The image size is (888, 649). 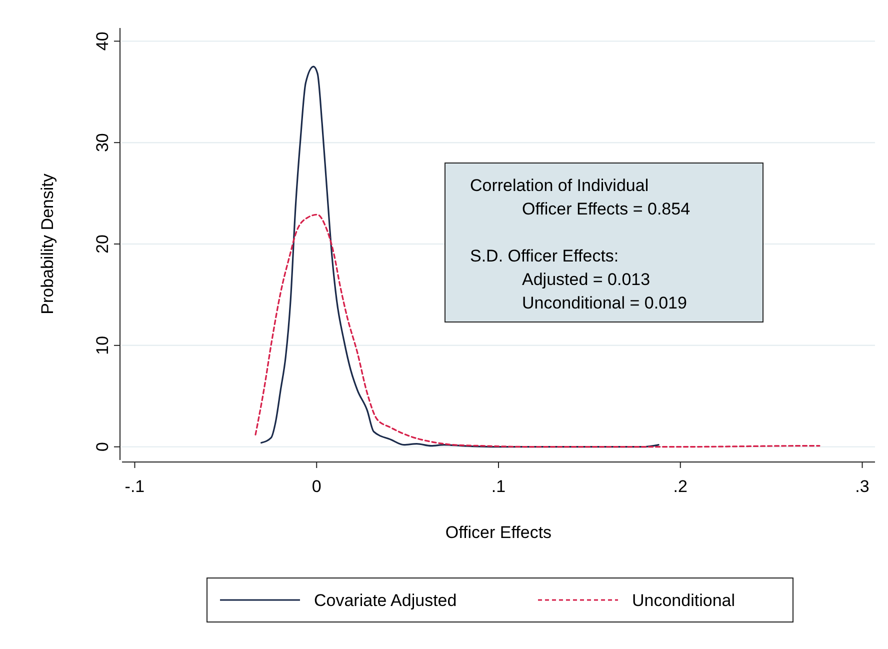 I want to click on x-tick-label: .1, so click(x=498, y=486).